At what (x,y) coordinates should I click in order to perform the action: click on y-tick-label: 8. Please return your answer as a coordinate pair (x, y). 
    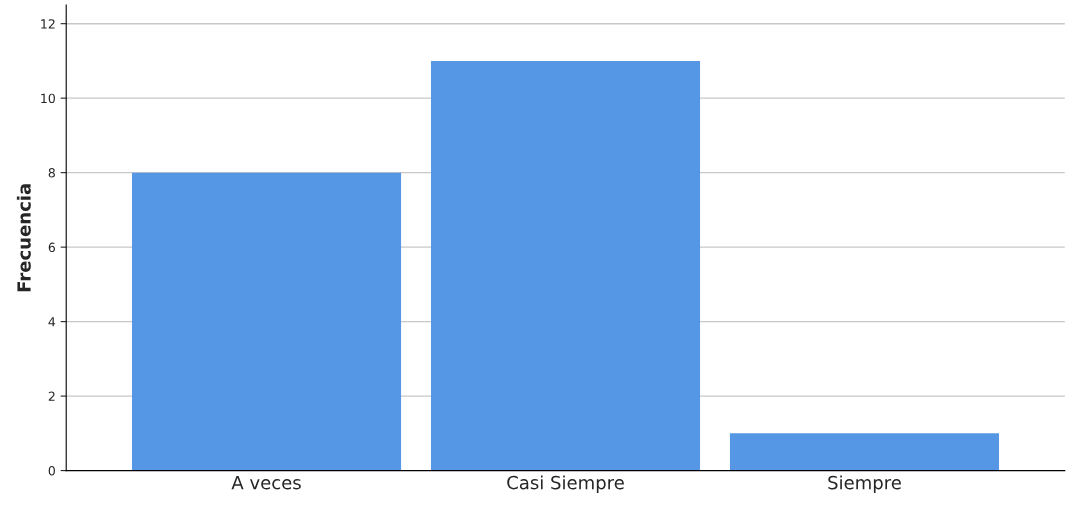
    Looking at the image, I should click on (51, 173).